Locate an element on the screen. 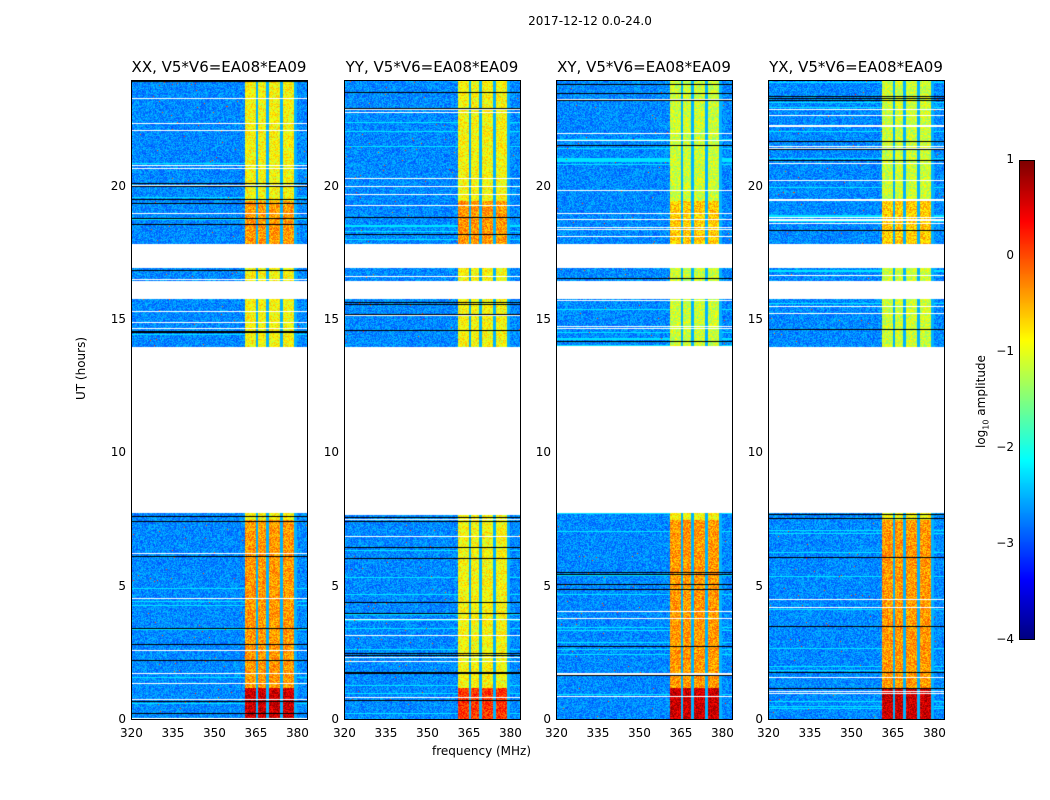  panel-title: XY, V5*V6=EA08*EA09 is located at coordinates (644, 67).